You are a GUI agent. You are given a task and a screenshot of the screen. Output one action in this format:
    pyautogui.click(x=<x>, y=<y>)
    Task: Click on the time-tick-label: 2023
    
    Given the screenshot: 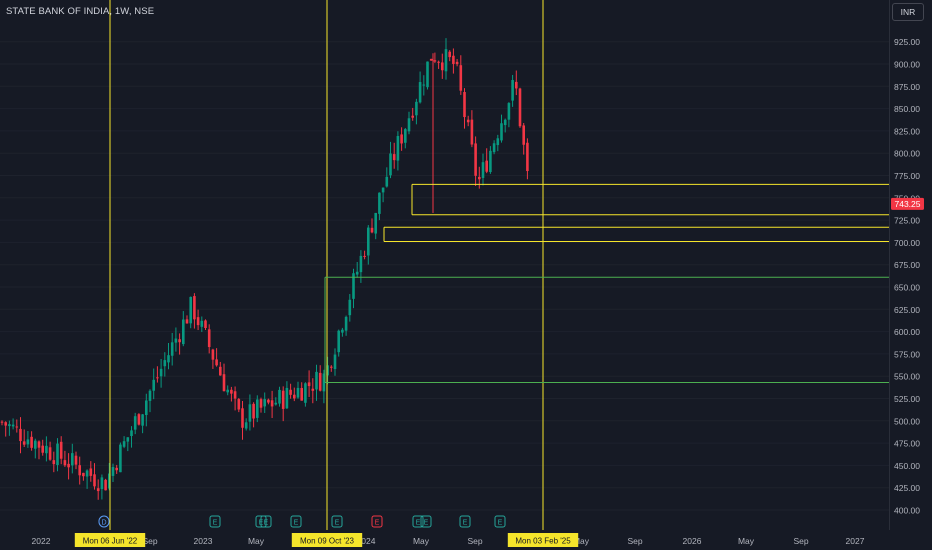 What is the action you would take?
    pyautogui.click(x=203, y=541)
    